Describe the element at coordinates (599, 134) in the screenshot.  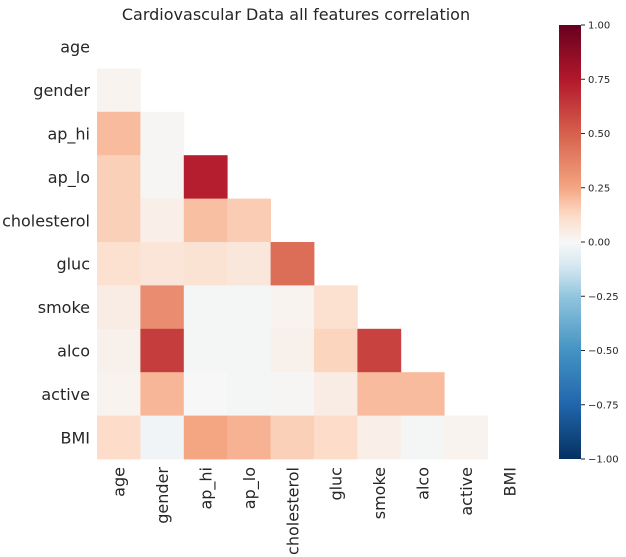
I see `colorbar-tick-label: 0.50` at that location.